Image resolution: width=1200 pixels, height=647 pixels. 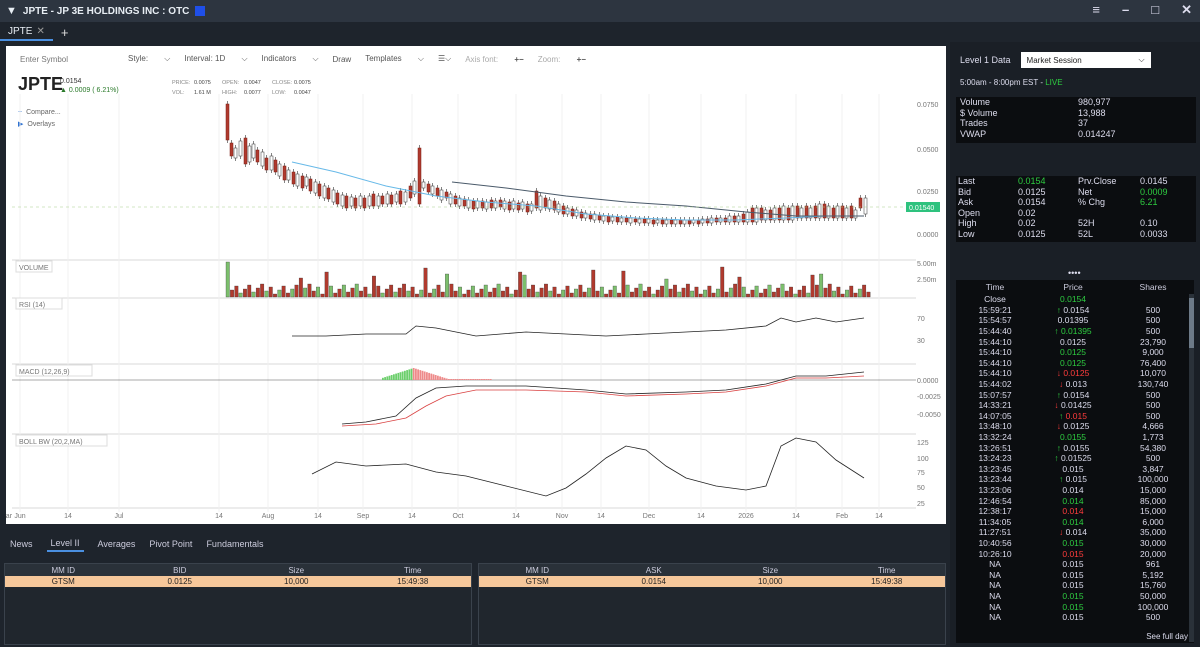 I want to click on overlays-link: ▶ Overlays, so click(x=37, y=124).